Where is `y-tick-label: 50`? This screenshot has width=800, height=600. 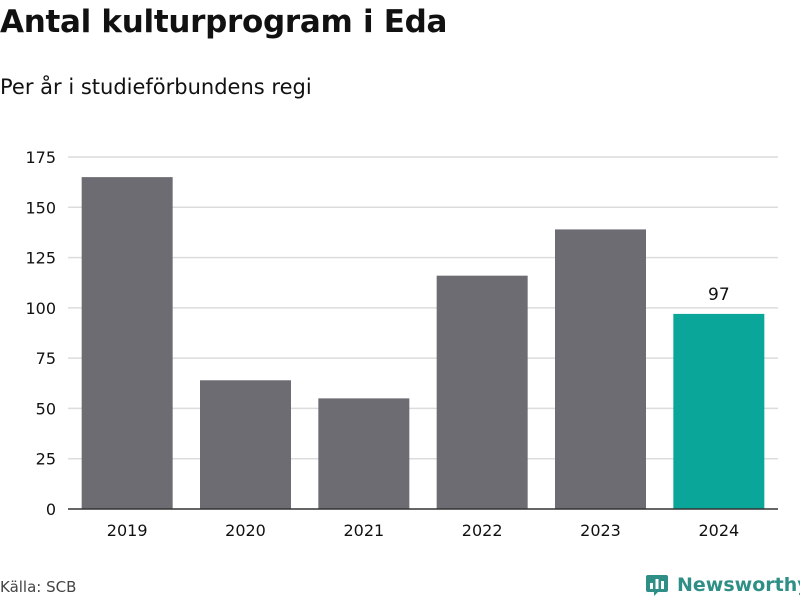 y-tick-label: 50 is located at coordinates (46, 408).